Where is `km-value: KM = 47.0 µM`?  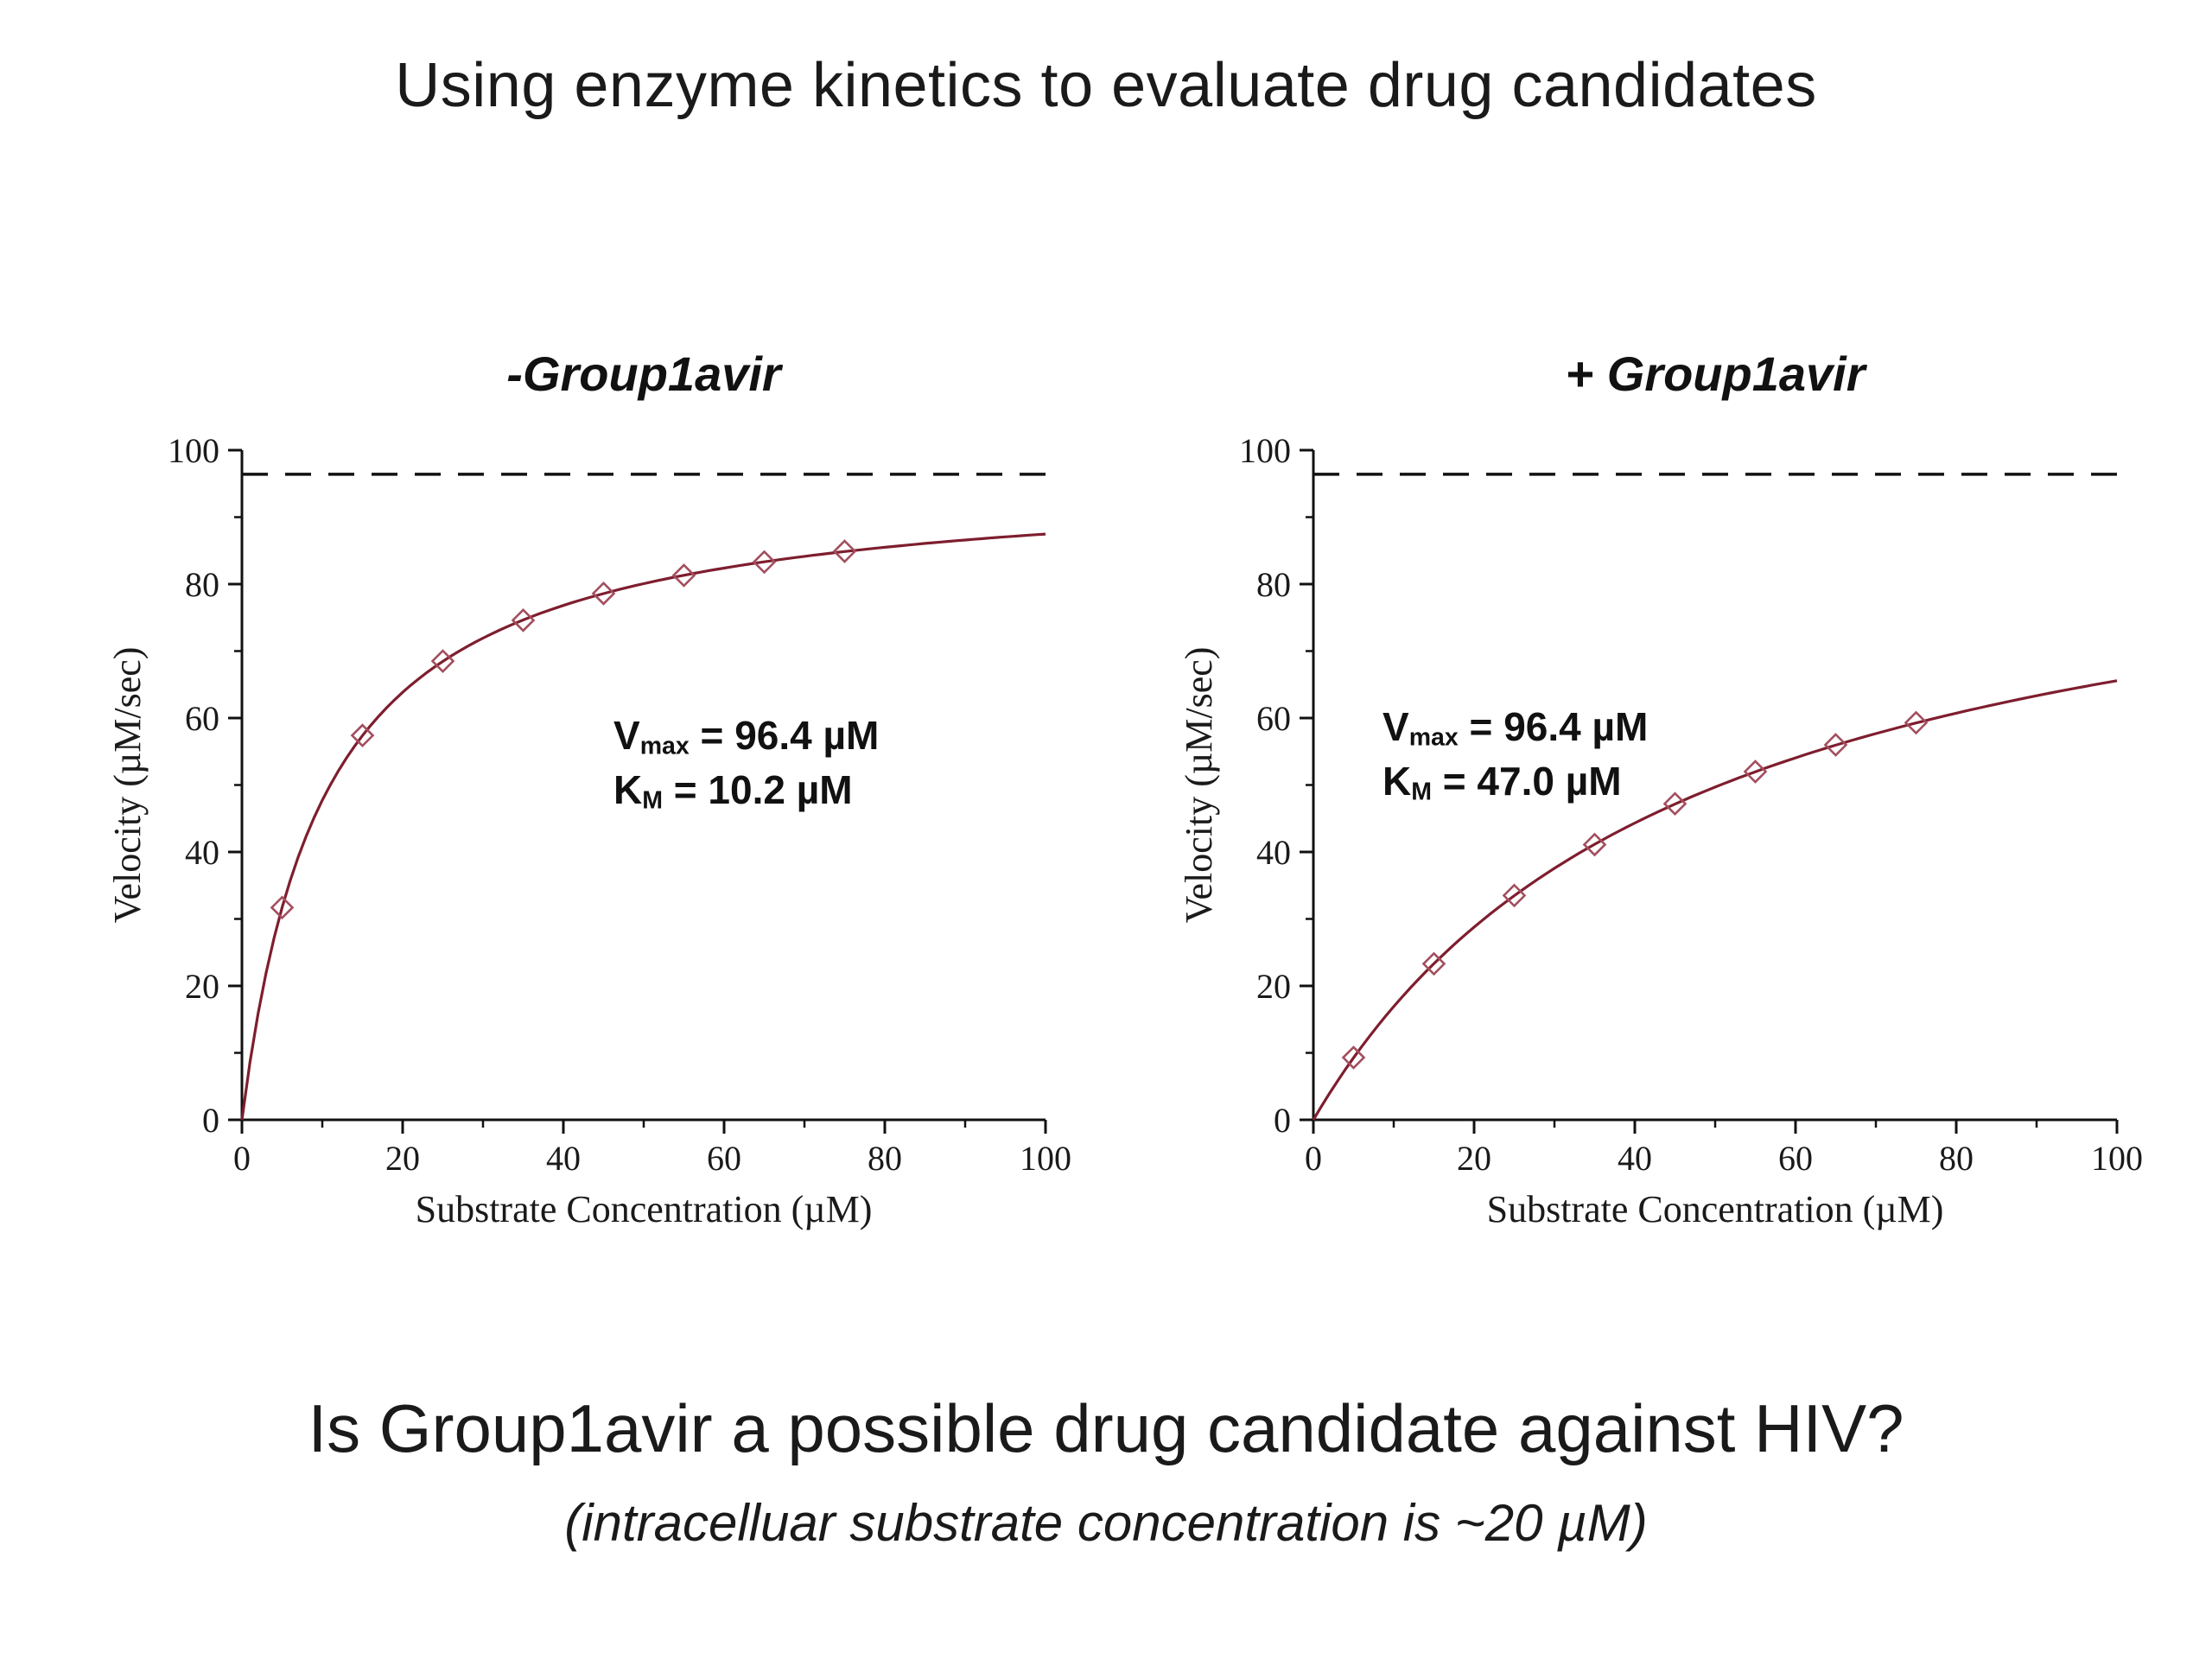
km-value: KM = 47.0 µM is located at coordinates (1515, 781).